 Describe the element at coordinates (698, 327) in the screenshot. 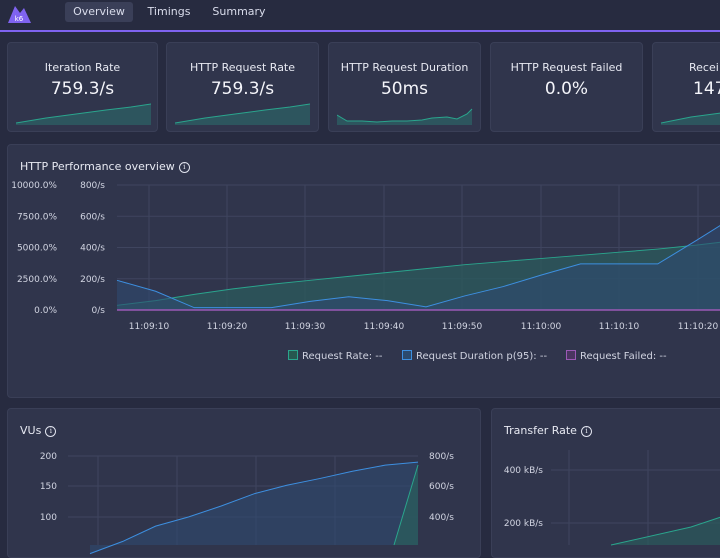

I see `x-tick-label: 11:10:20` at that location.